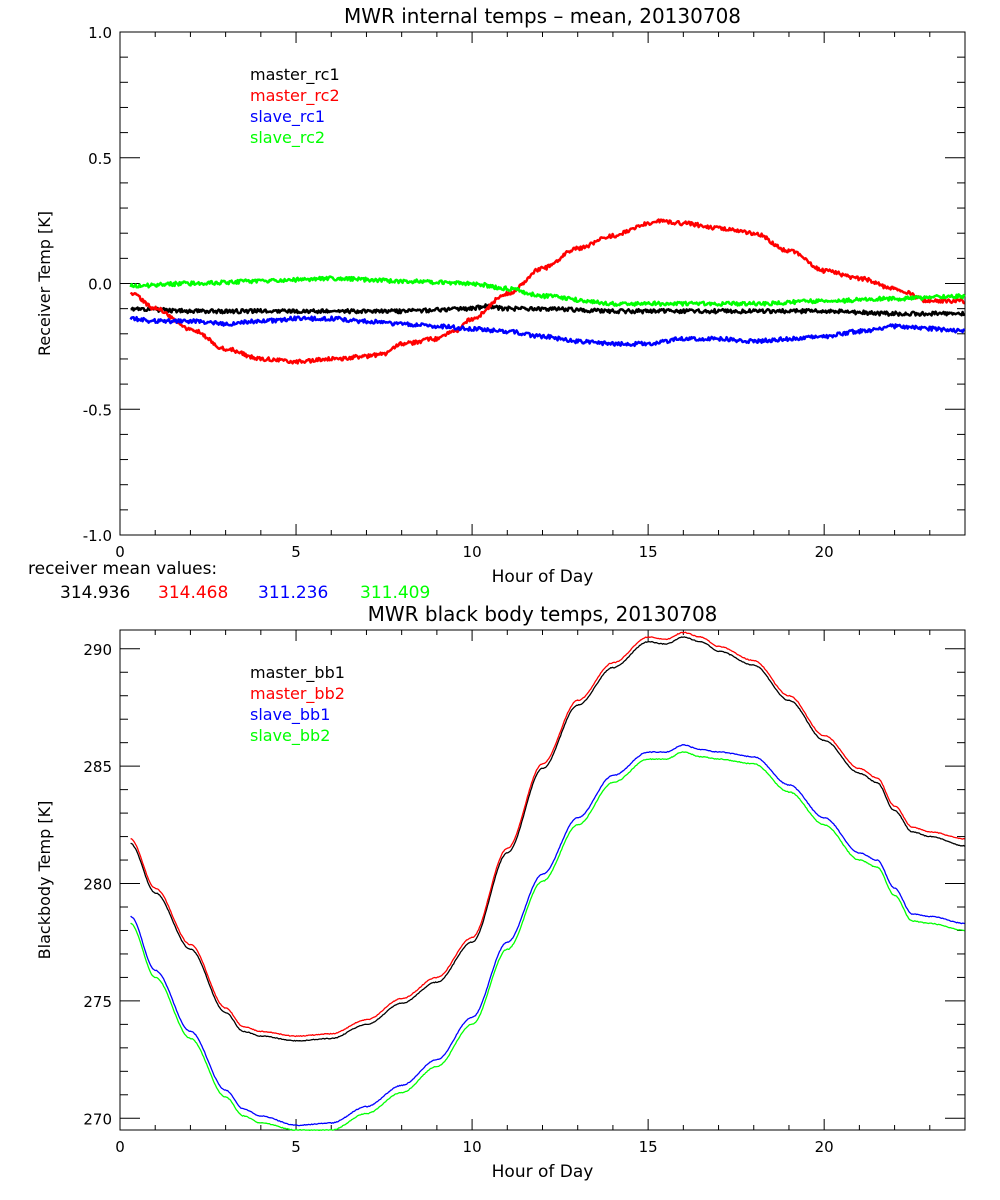  Describe the element at coordinates (295, 96) in the screenshot. I see `legend-entry: master_rc2` at that location.